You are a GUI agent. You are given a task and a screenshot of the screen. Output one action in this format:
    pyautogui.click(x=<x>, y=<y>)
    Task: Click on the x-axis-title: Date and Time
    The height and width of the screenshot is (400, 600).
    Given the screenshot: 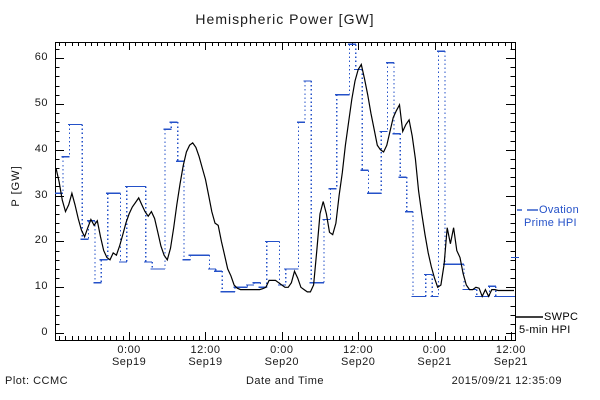 What is the action you would take?
    pyautogui.click(x=285, y=381)
    